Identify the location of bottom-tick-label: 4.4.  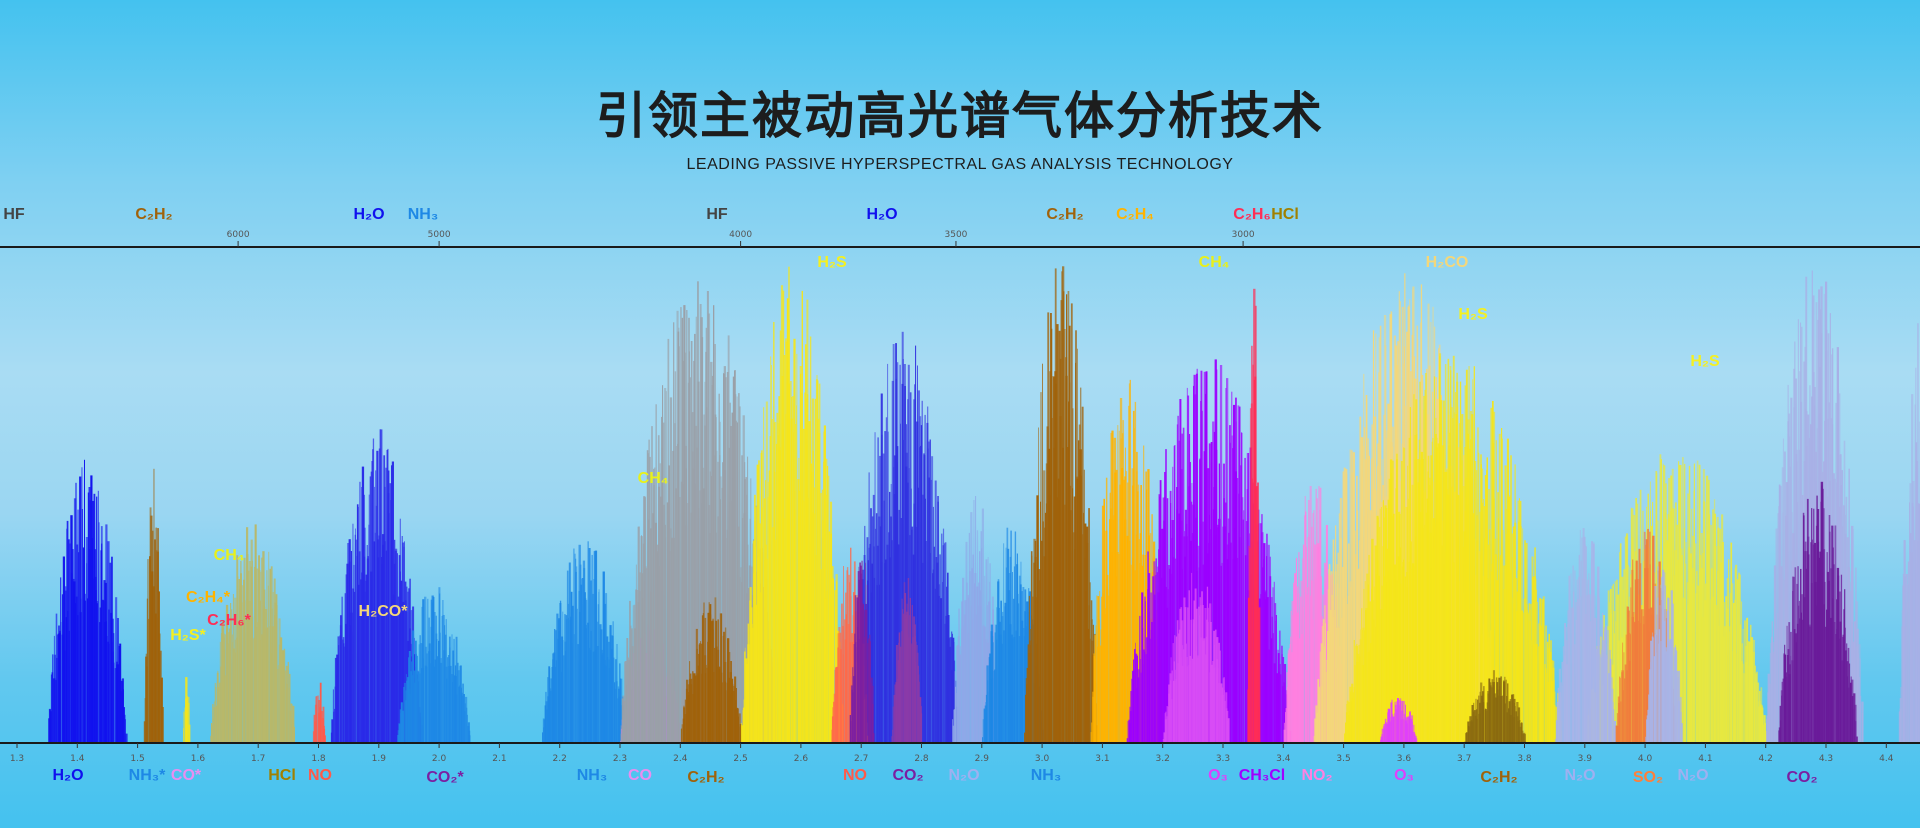
(1886, 759).